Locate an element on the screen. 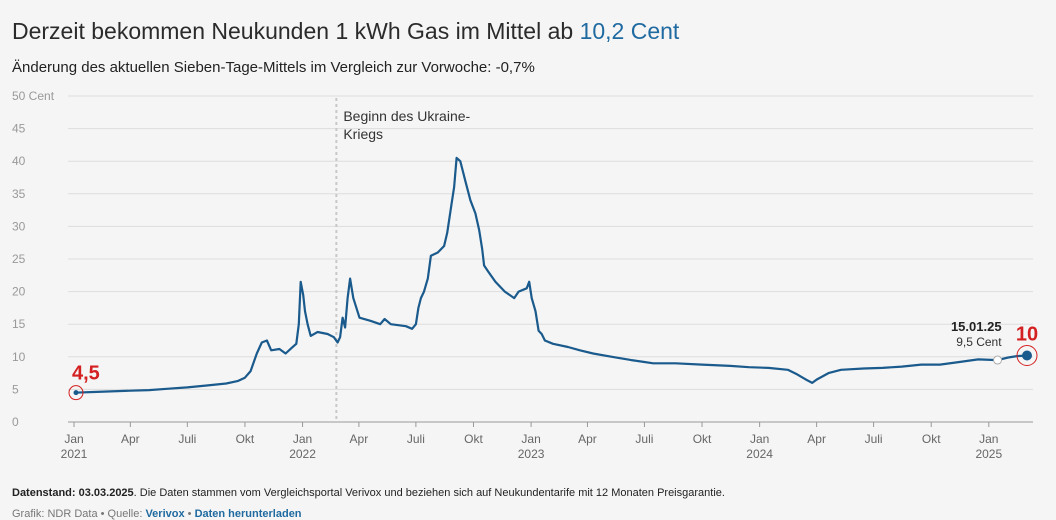 The width and height of the screenshot is (1056, 520). end-highlight-circle is located at coordinates (1027, 355).